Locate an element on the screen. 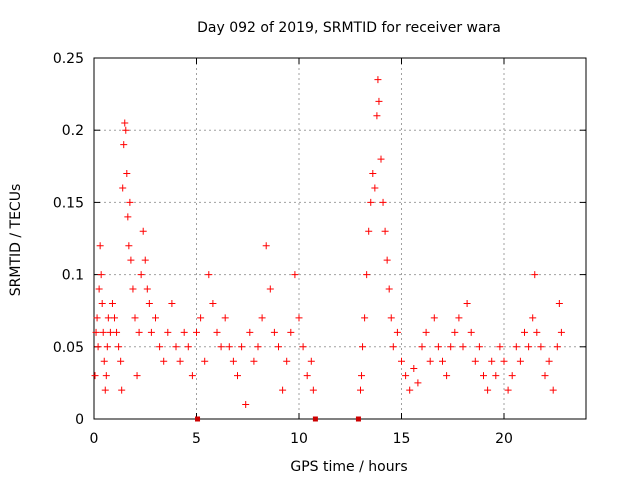  y-tick-label: 0.05 is located at coordinates (68, 348).